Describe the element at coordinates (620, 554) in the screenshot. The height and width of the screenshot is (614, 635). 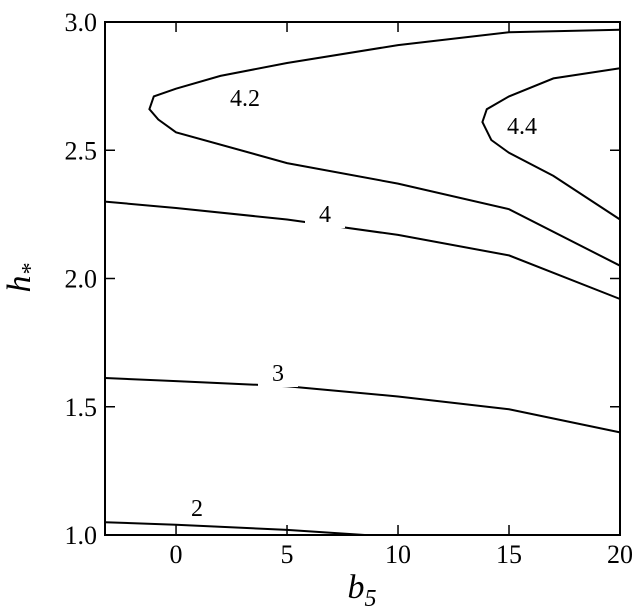
I see `x-tick-label: 20` at that location.